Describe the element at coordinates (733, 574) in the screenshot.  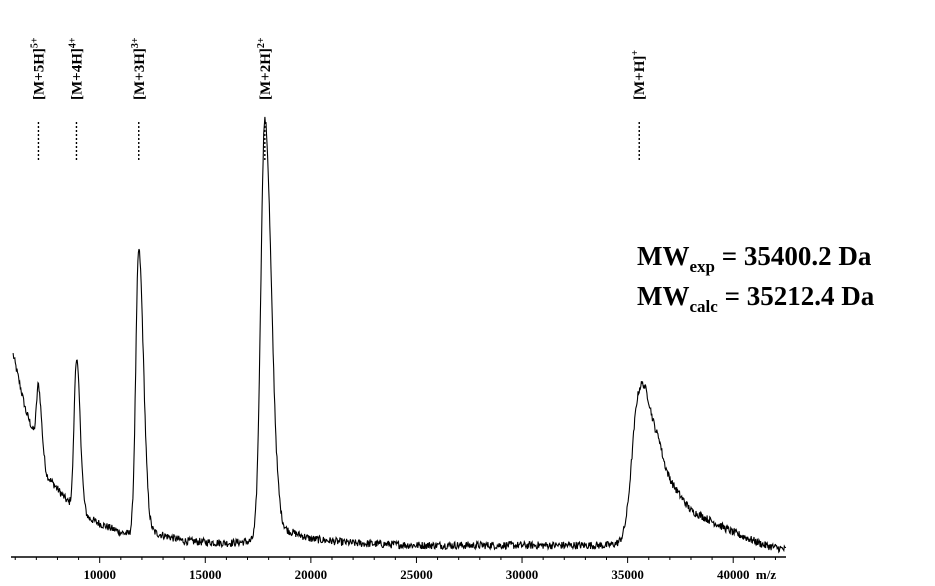
I see `x-tick-label: 40000` at that location.